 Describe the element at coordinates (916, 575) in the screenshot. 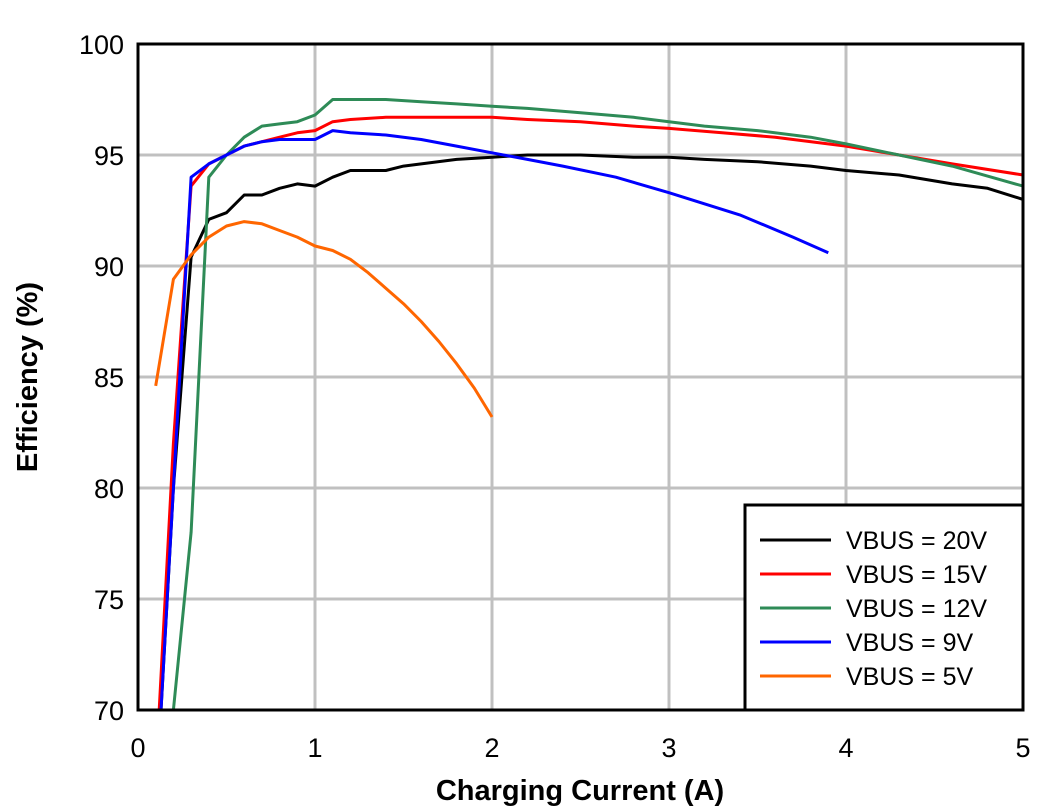

I see `legend-label: VBUS = 15V` at that location.